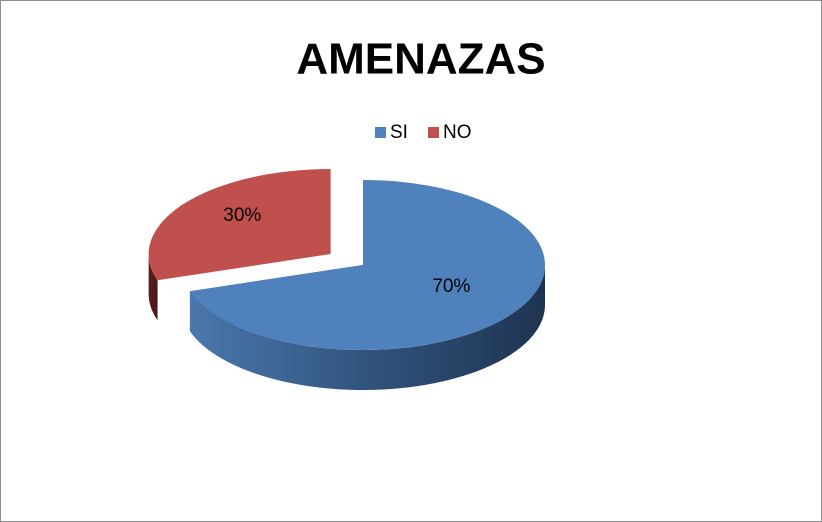 This screenshot has height=522, width=822. Describe the element at coordinates (420, 59) in the screenshot. I see `chart-title: AMENAZAS` at that location.